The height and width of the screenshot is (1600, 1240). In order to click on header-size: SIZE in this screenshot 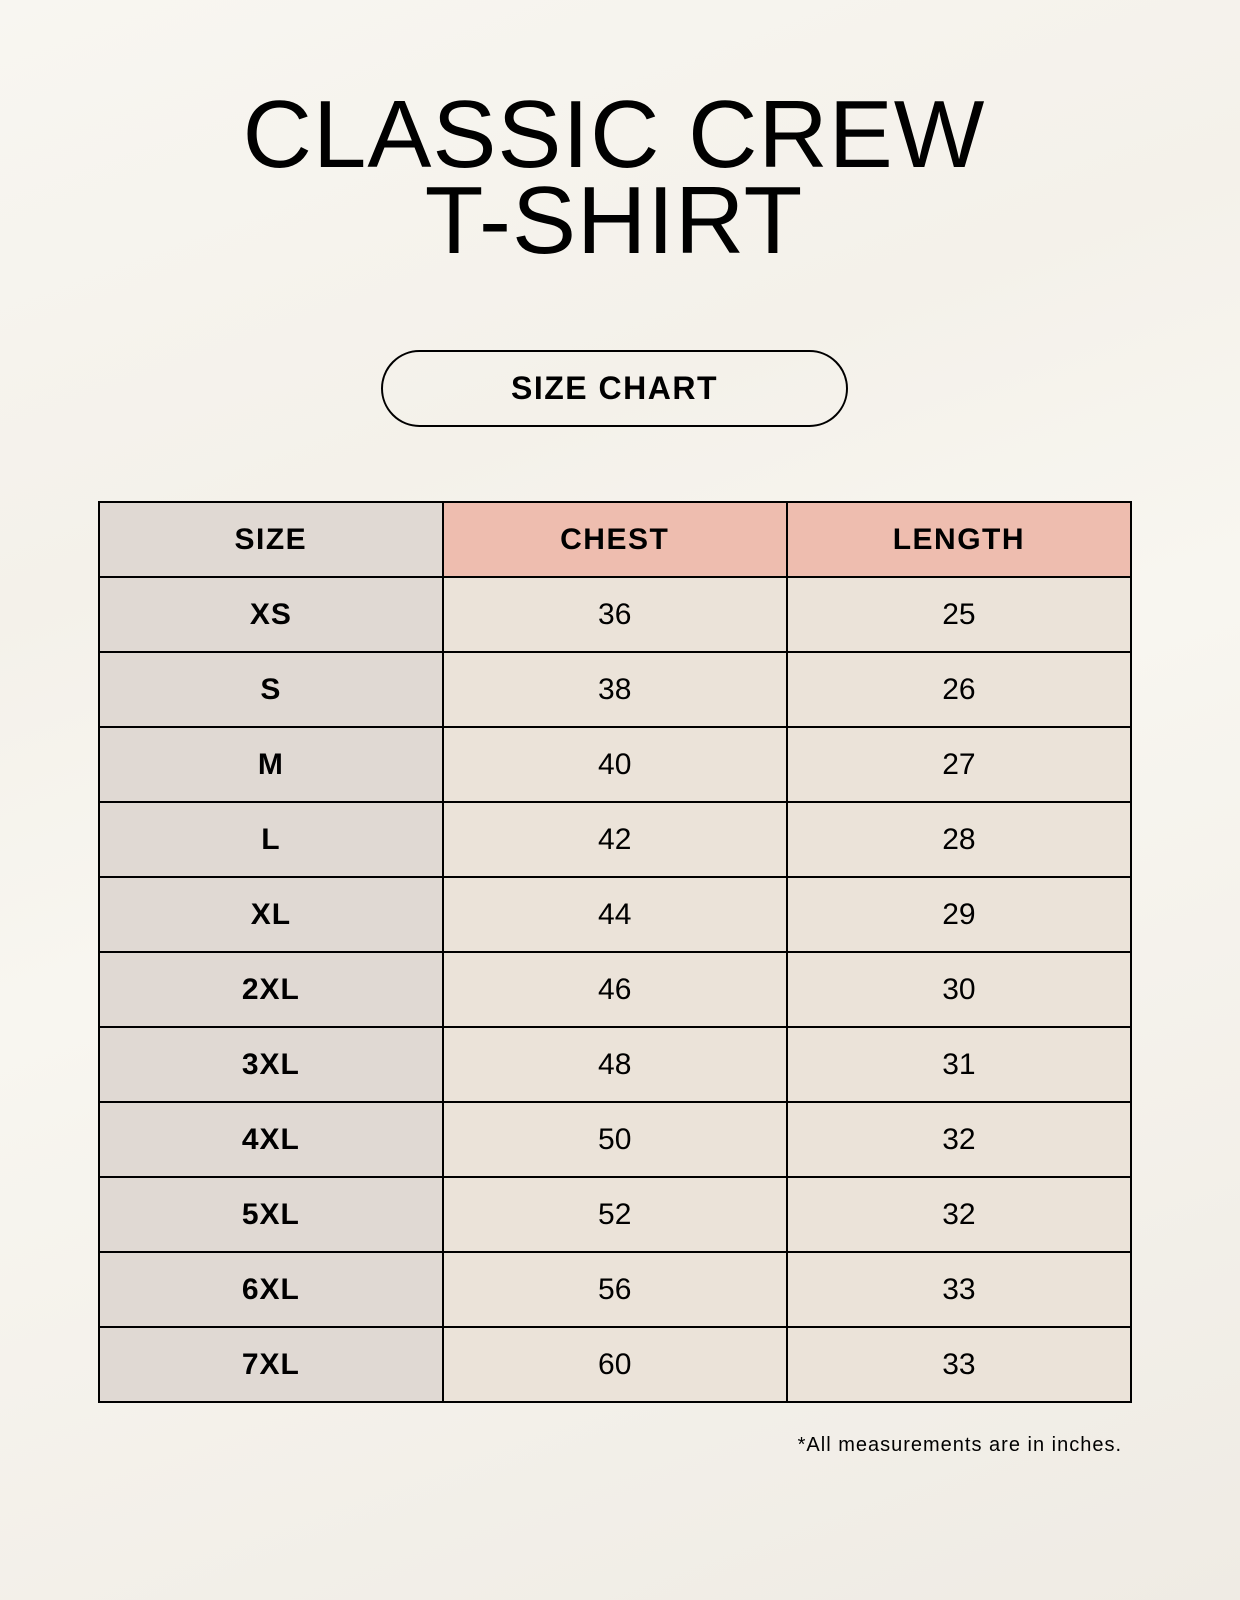, I will do `click(271, 539)`.